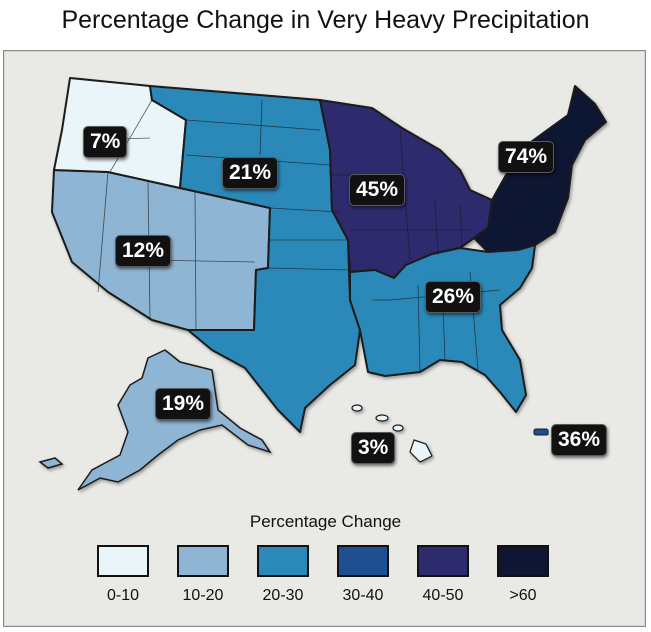  I want to click on label-southwest: 12%, so click(143, 251).